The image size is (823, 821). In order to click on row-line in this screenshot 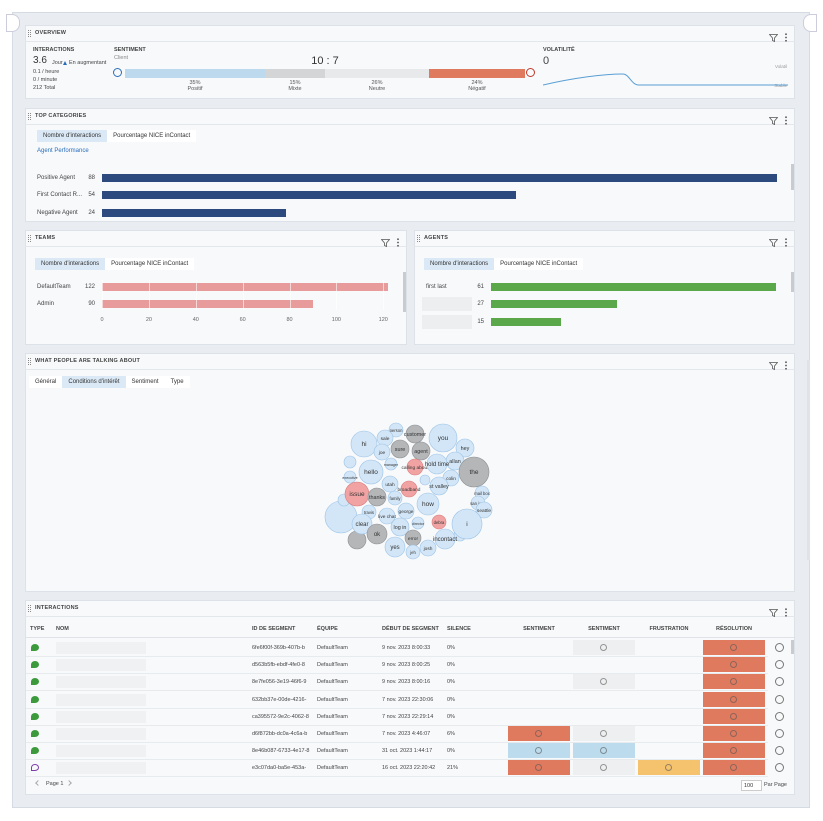, I will do `click(397, 777)`.